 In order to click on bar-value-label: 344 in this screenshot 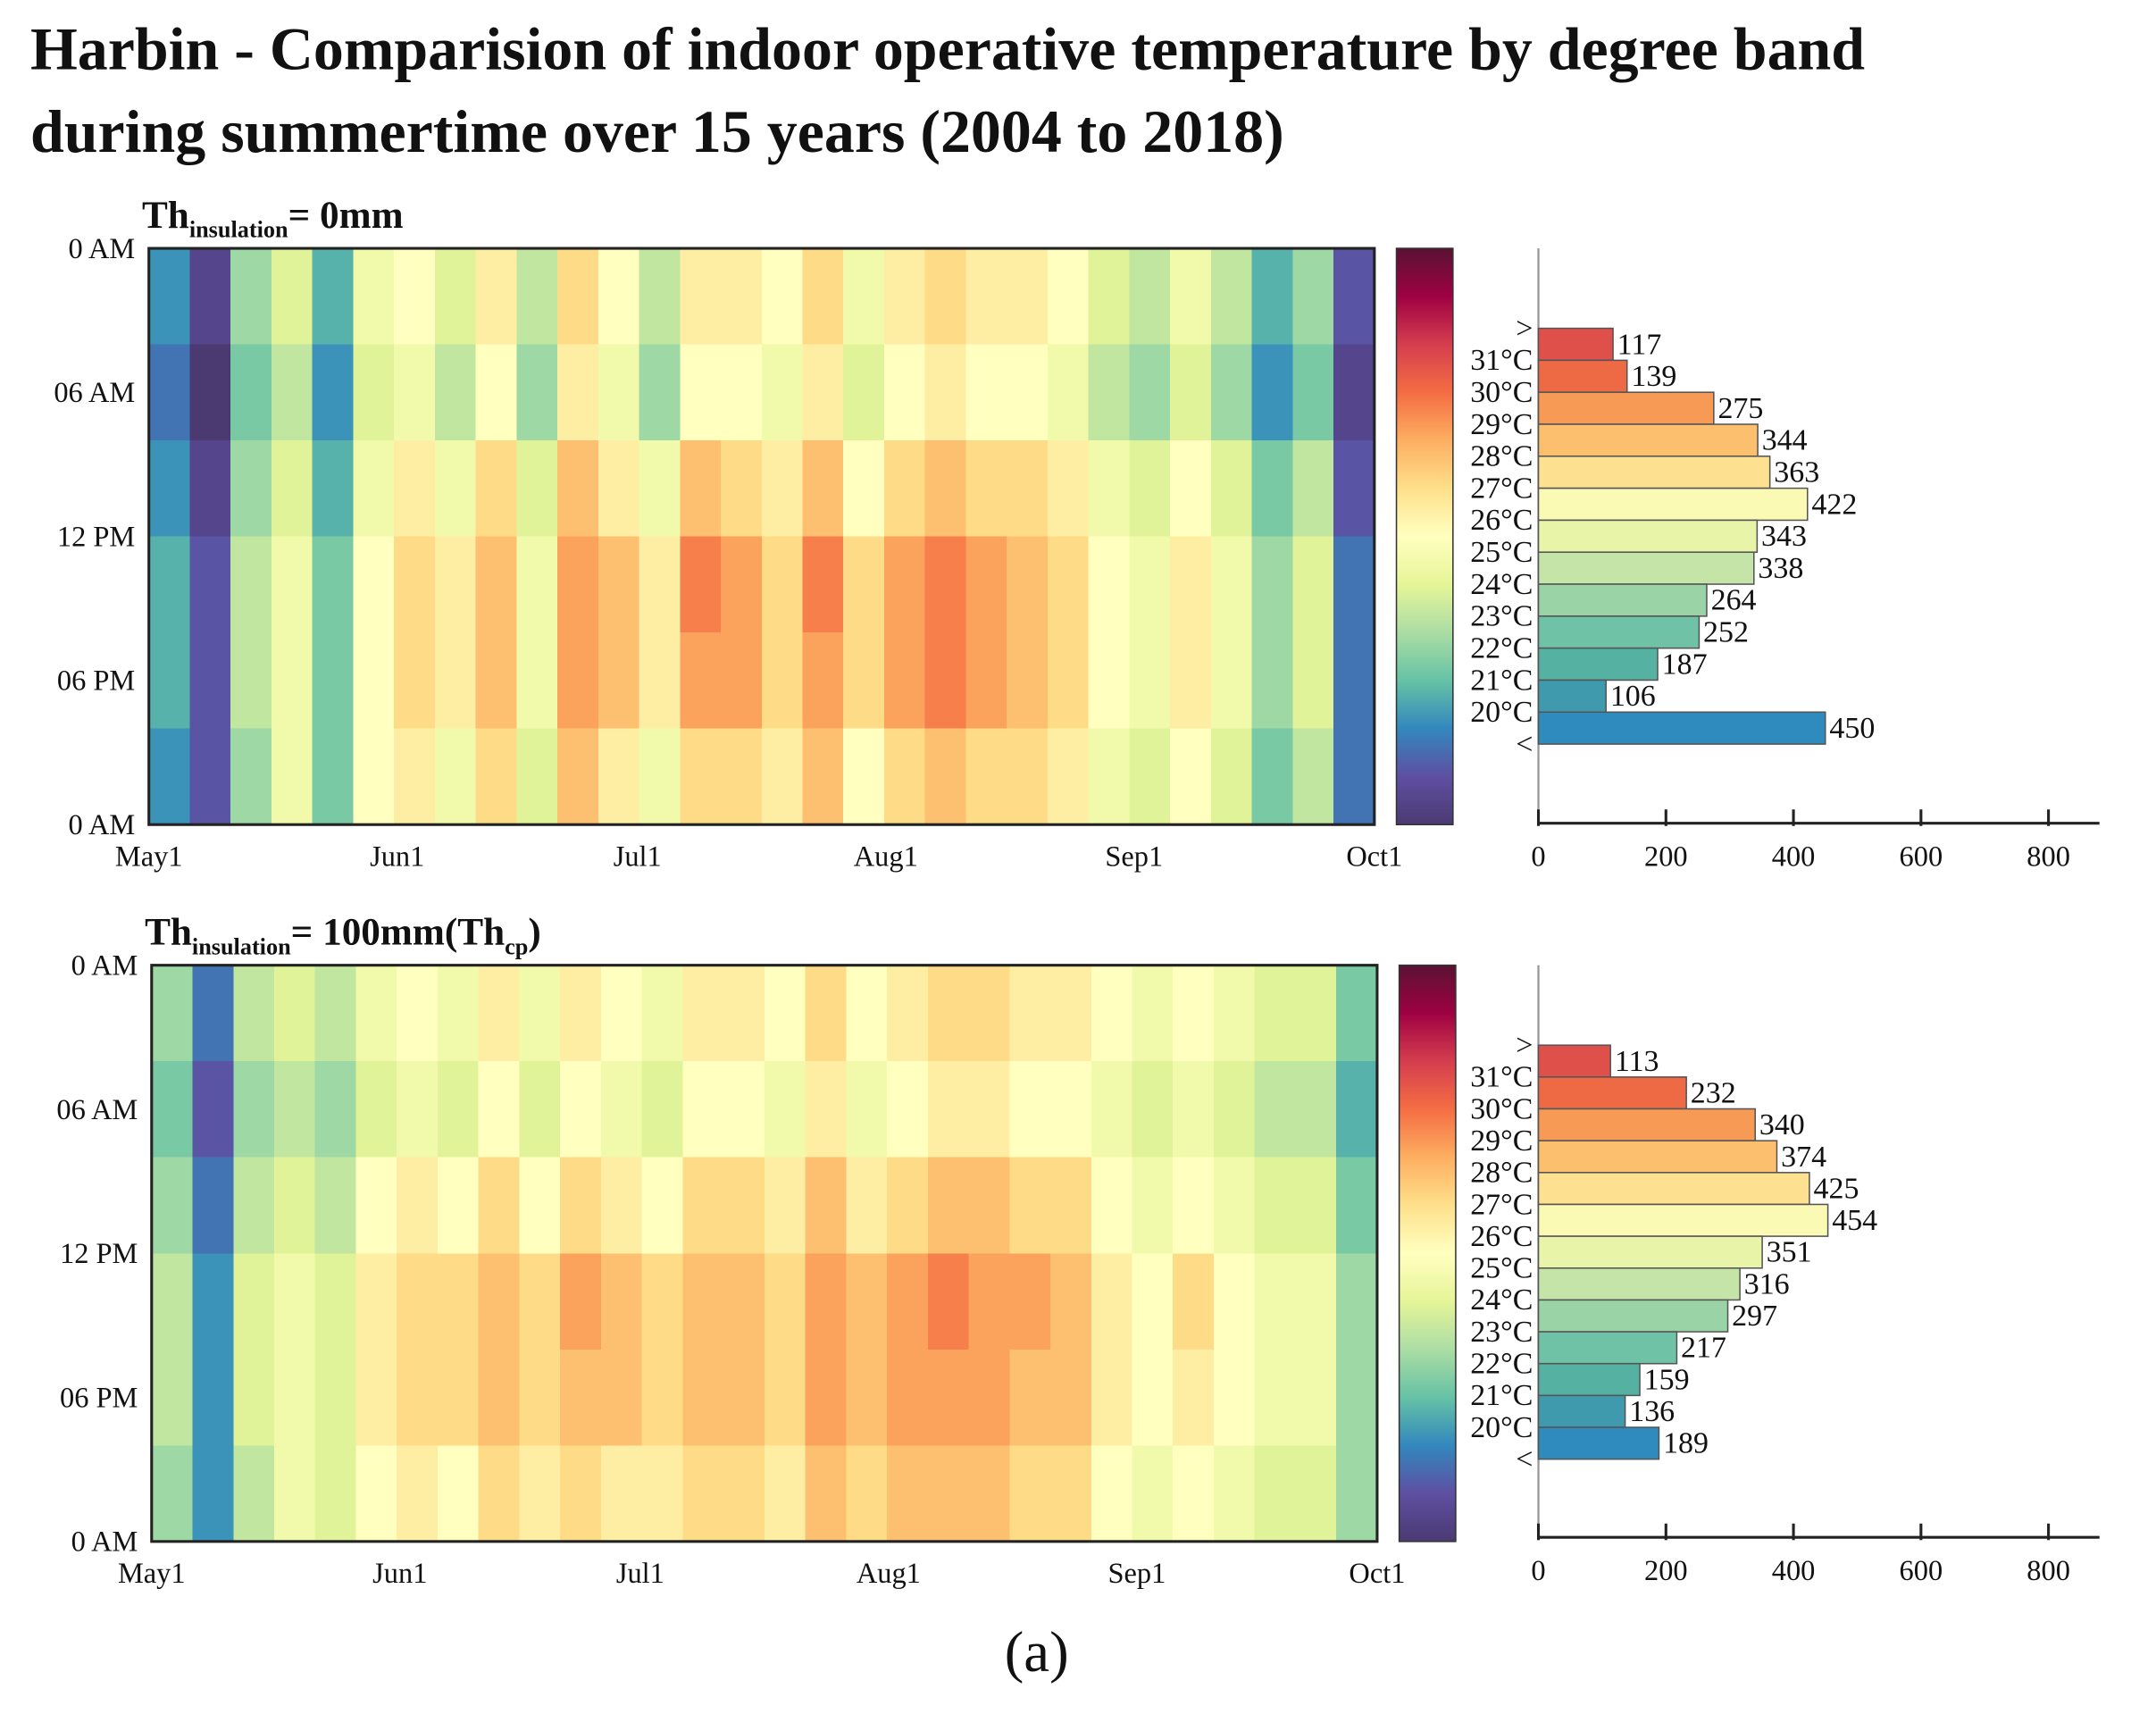, I will do `click(1785, 440)`.